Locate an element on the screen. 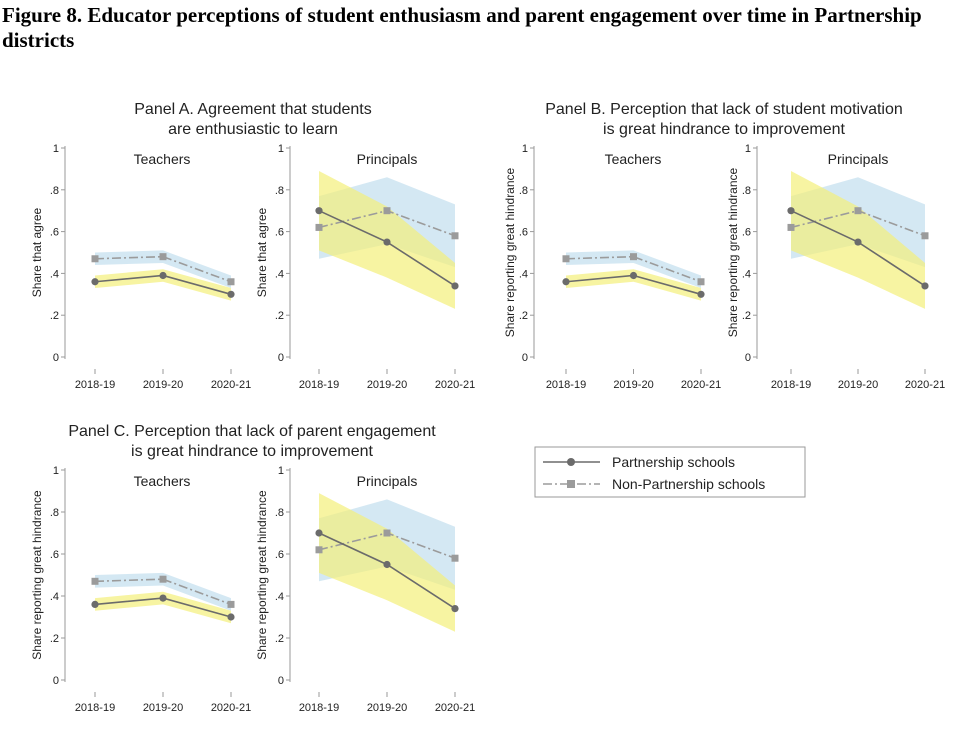 This screenshot has height=733, width=970. non-partnership-line is located at coordinates (633, 269).